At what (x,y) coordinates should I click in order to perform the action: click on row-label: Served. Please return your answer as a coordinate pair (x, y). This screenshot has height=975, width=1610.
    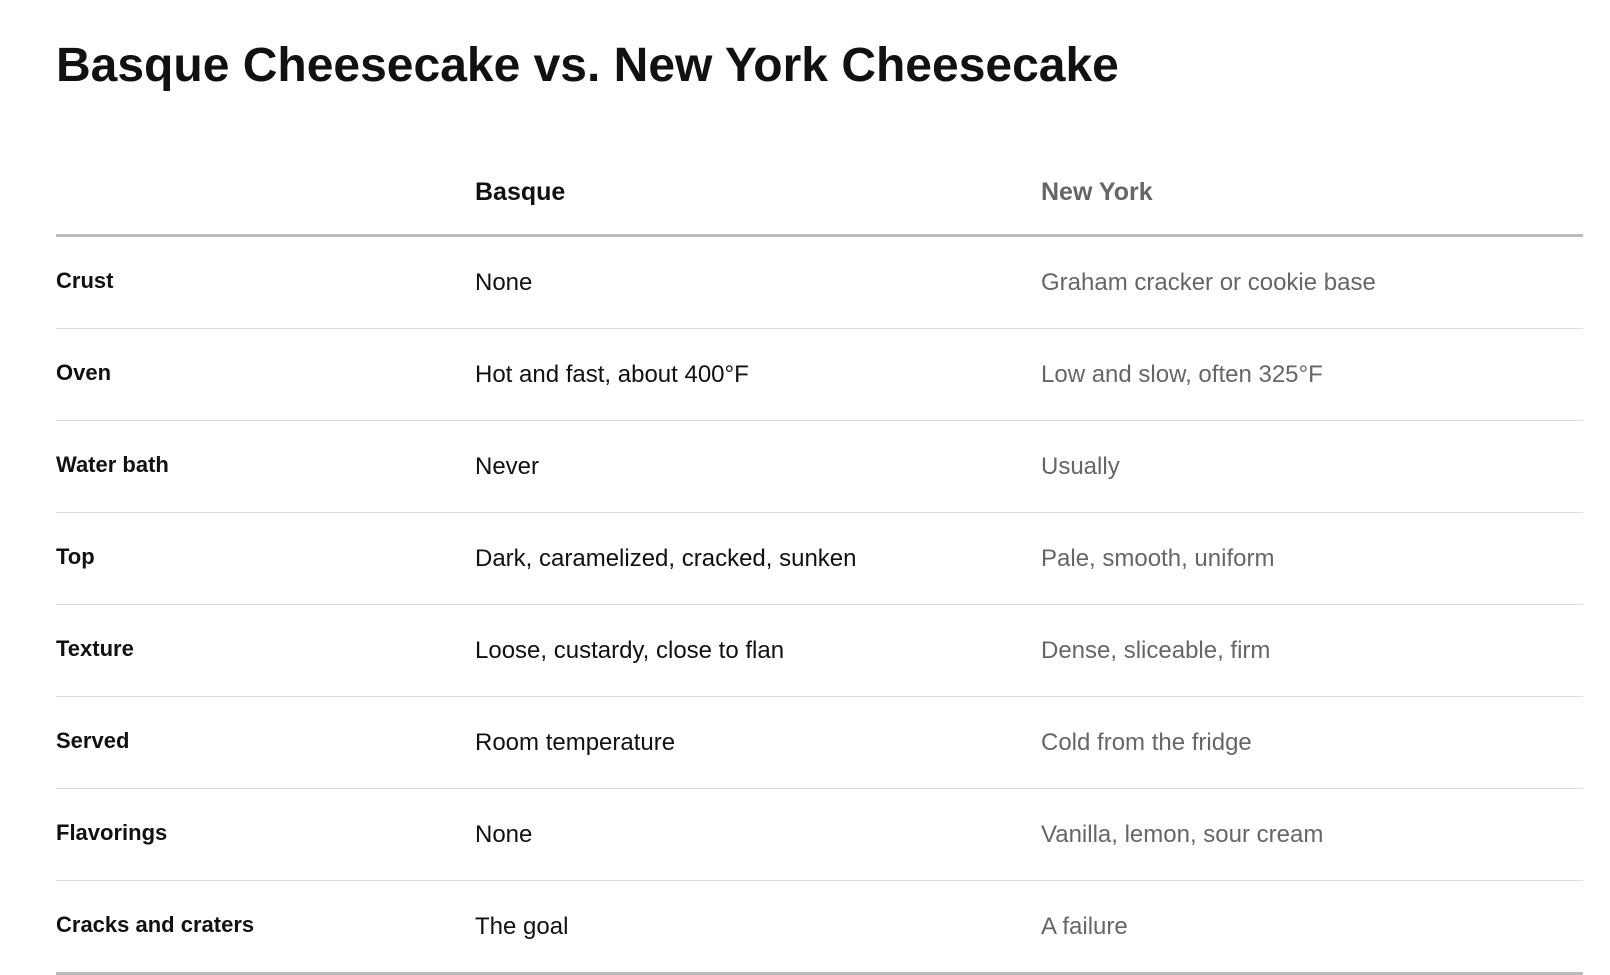
    Looking at the image, I should click on (265, 742).